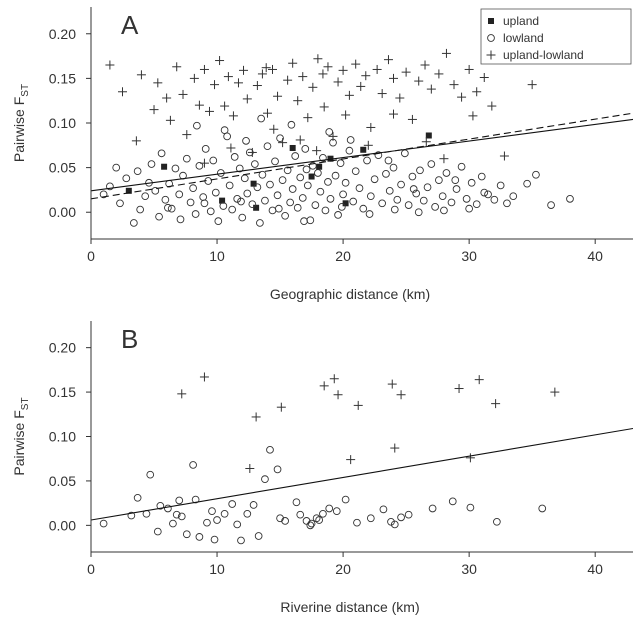  Describe the element at coordinates (217, 256) in the screenshot. I see `x-tick-label: 10` at that location.